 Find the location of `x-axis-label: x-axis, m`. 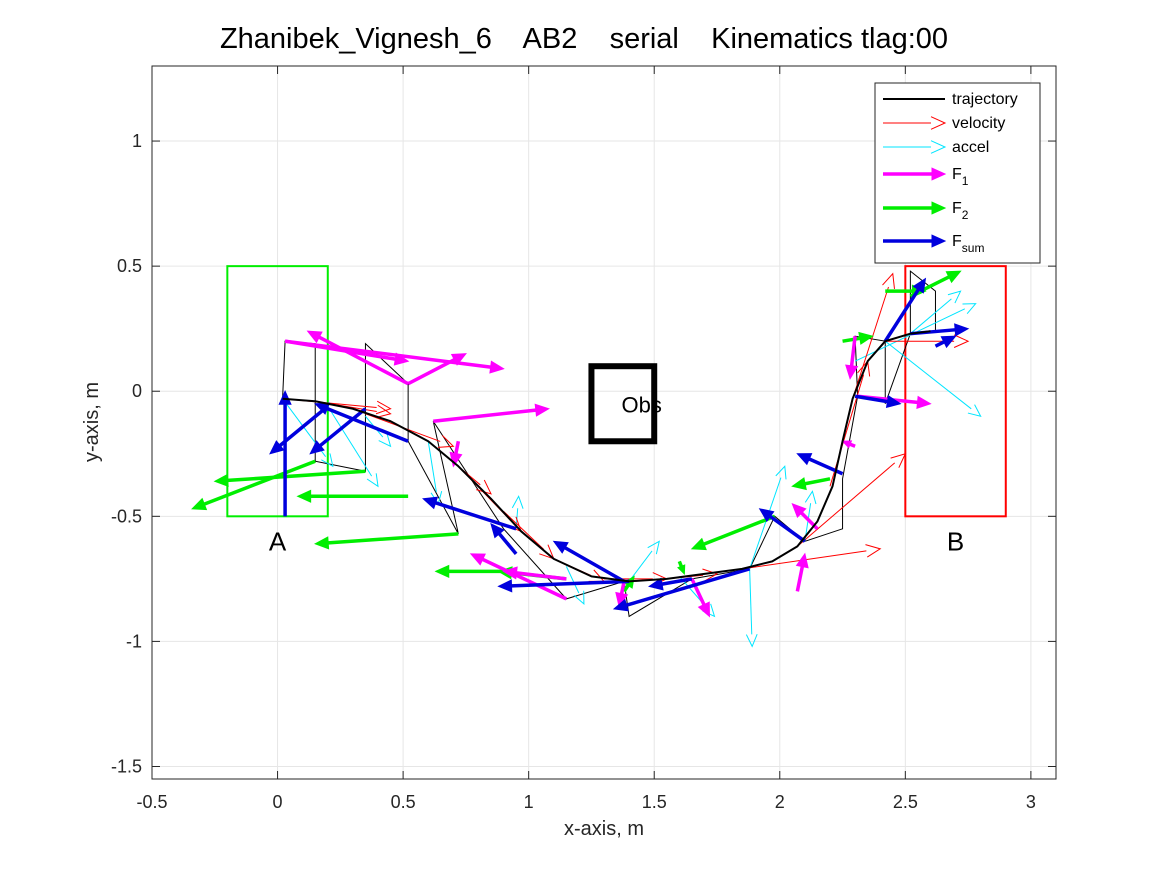

x-axis-label: x-axis, m is located at coordinates (604, 829).